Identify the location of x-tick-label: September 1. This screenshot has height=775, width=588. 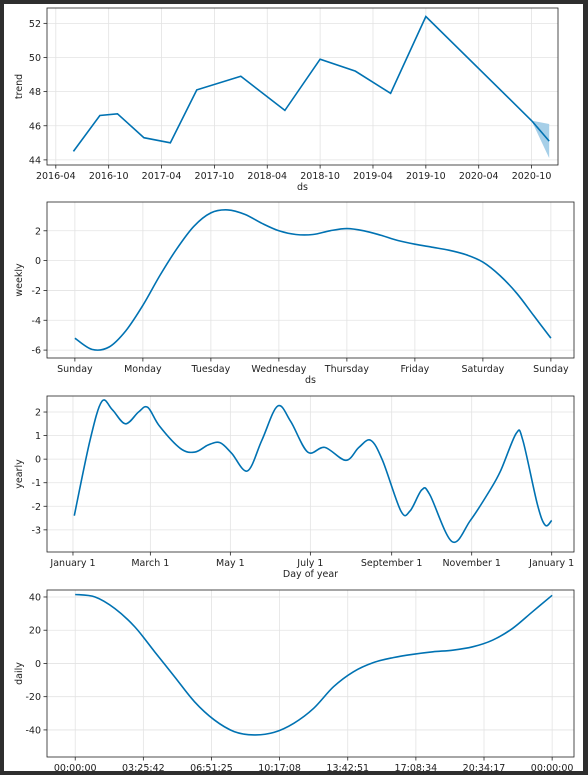
(392, 563).